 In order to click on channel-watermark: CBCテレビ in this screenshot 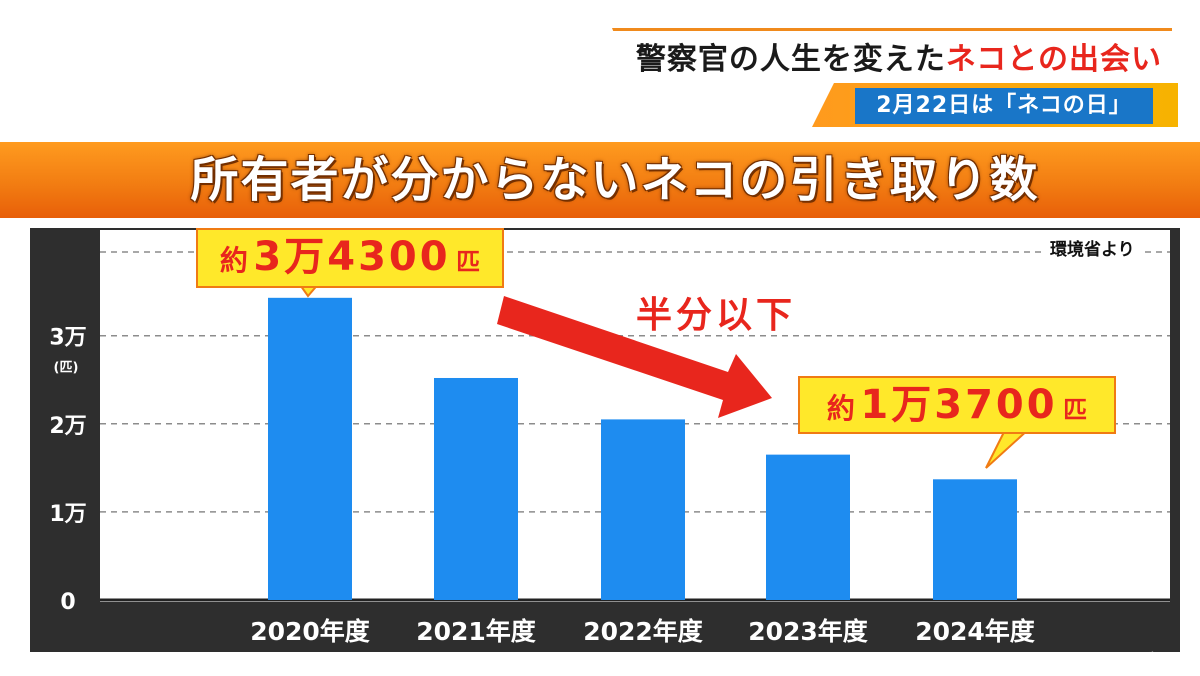, I will do `click(1096, 662)`.